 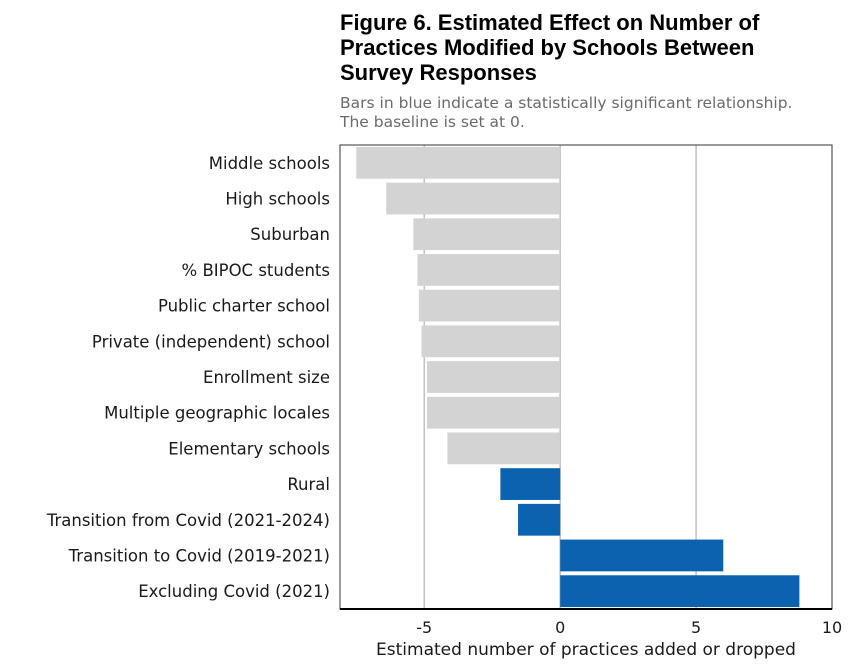 What do you see at coordinates (217, 413) in the screenshot?
I see `category-label-7: Multiple geographic locales` at bounding box center [217, 413].